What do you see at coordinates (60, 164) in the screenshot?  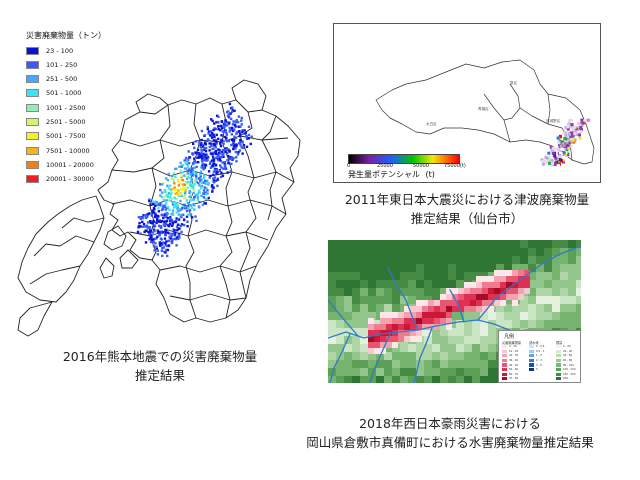 I see `kumamoto-legend-item: 10001 - 20000` at bounding box center [60, 164].